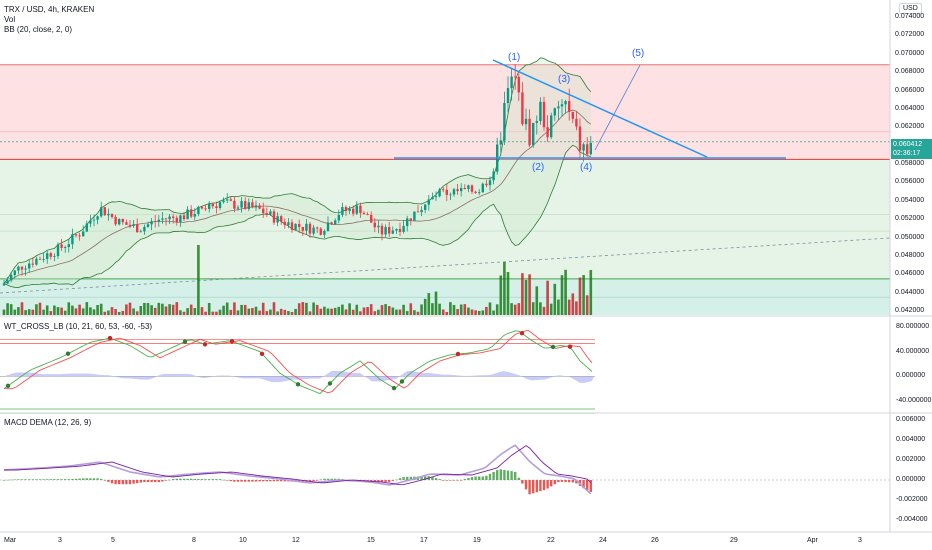 The height and width of the screenshot is (550, 932). Describe the element at coordinates (910, 274) in the screenshot. I see `price-tick-label: 0.046000` at that location.